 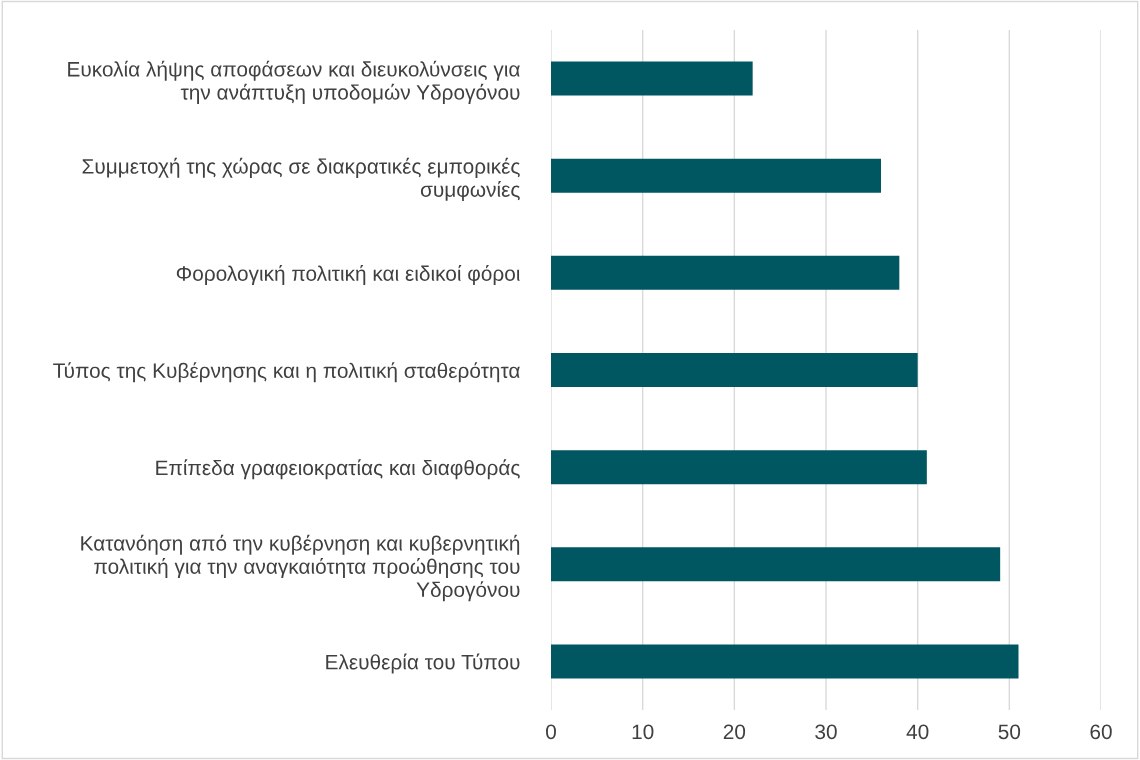 What do you see at coordinates (294, 82) in the screenshot?
I see `y-tick-label: Ευκολία λήψης αποφάσεων και διευκολύνσεις για την ανάπτυξη υποδομών Υδρογόνου` at bounding box center [294, 82].